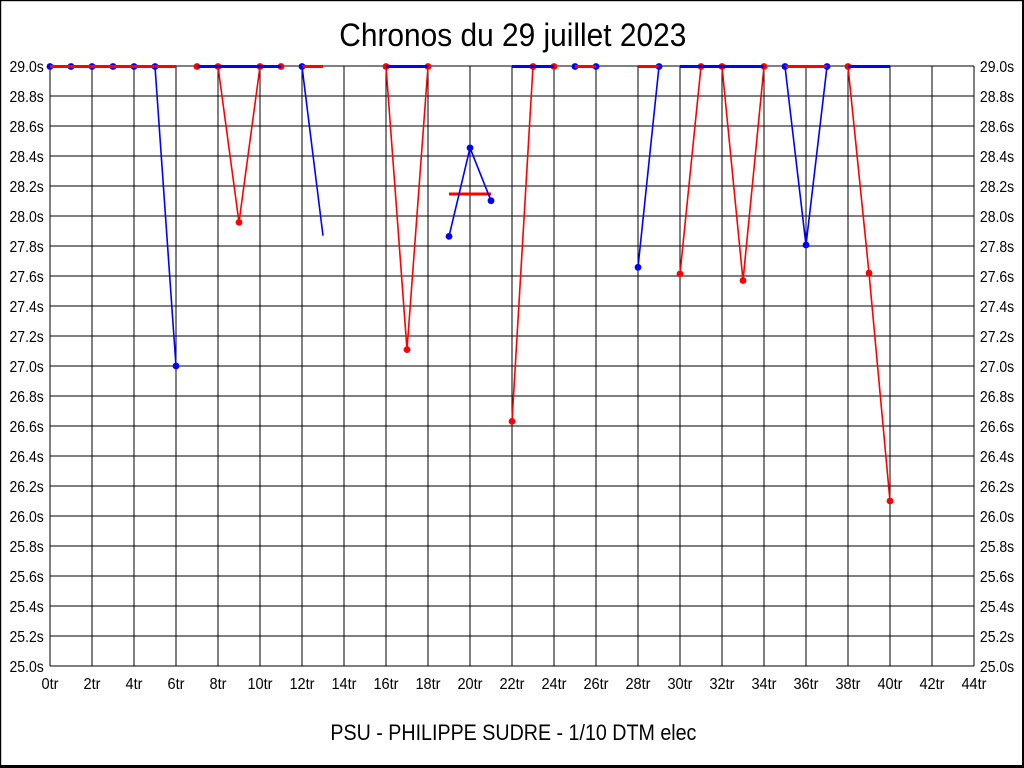 This screenshot has width=1024, height=768. What do you see at coordinates (512, 35) in the screenshot?
I see `svg-text: Chronos du 29 juillet 2023` at bounding box center [512, 35].